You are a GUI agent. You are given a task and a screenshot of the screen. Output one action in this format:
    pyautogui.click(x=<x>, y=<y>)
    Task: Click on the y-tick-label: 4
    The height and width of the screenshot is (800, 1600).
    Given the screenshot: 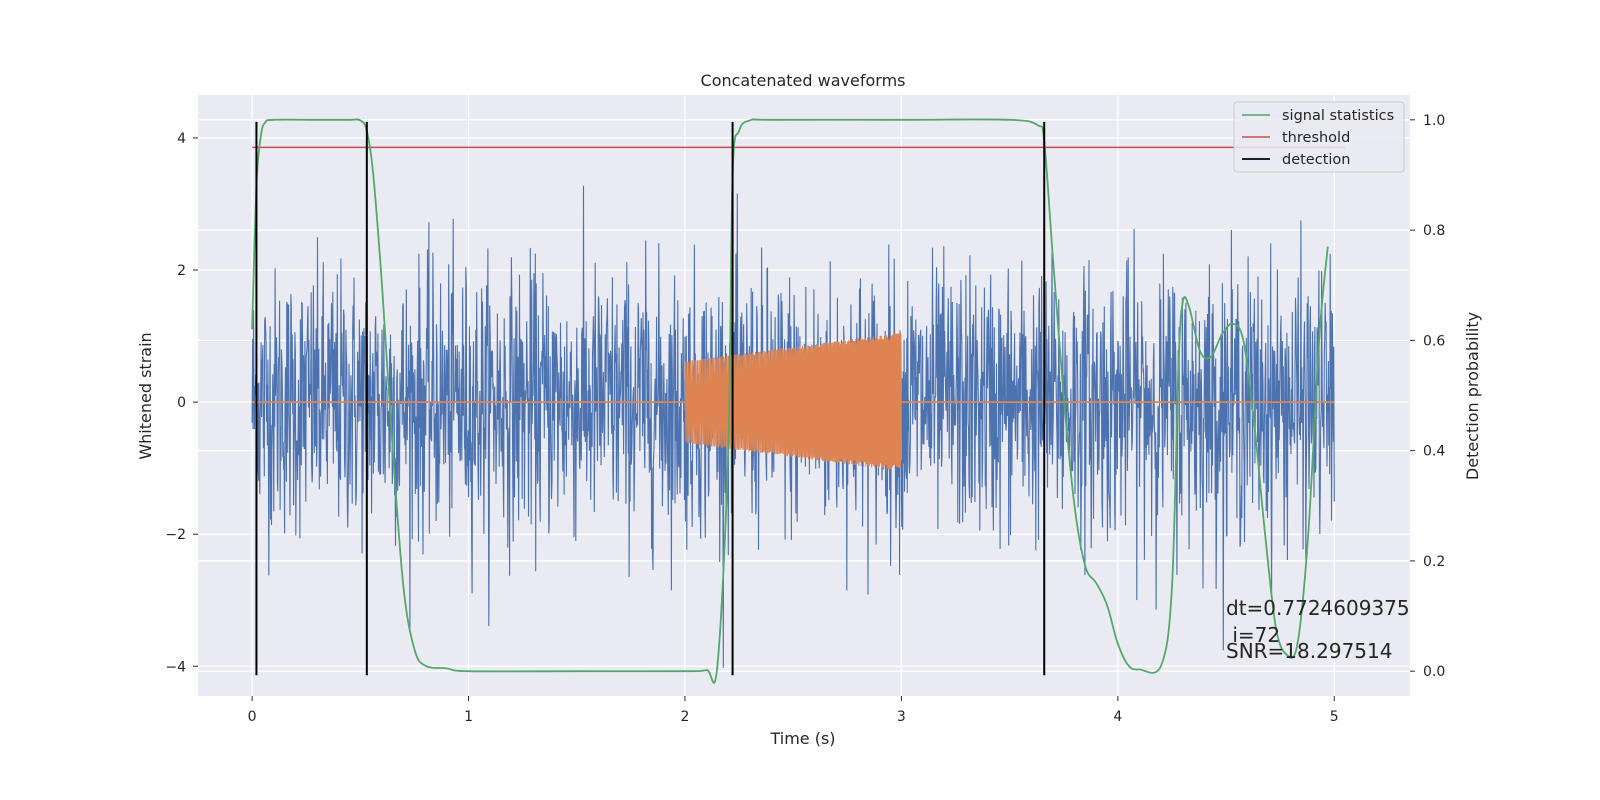 What is the action you would take?
    pyautogui.click(x=181, y=139)
    